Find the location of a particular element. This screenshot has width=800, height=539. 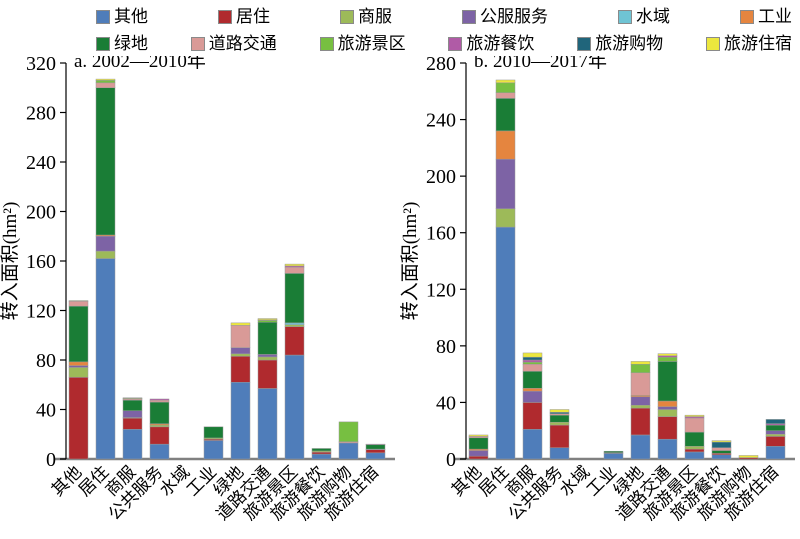

y-tick-label: 160 is located at coordinates (41, 262).